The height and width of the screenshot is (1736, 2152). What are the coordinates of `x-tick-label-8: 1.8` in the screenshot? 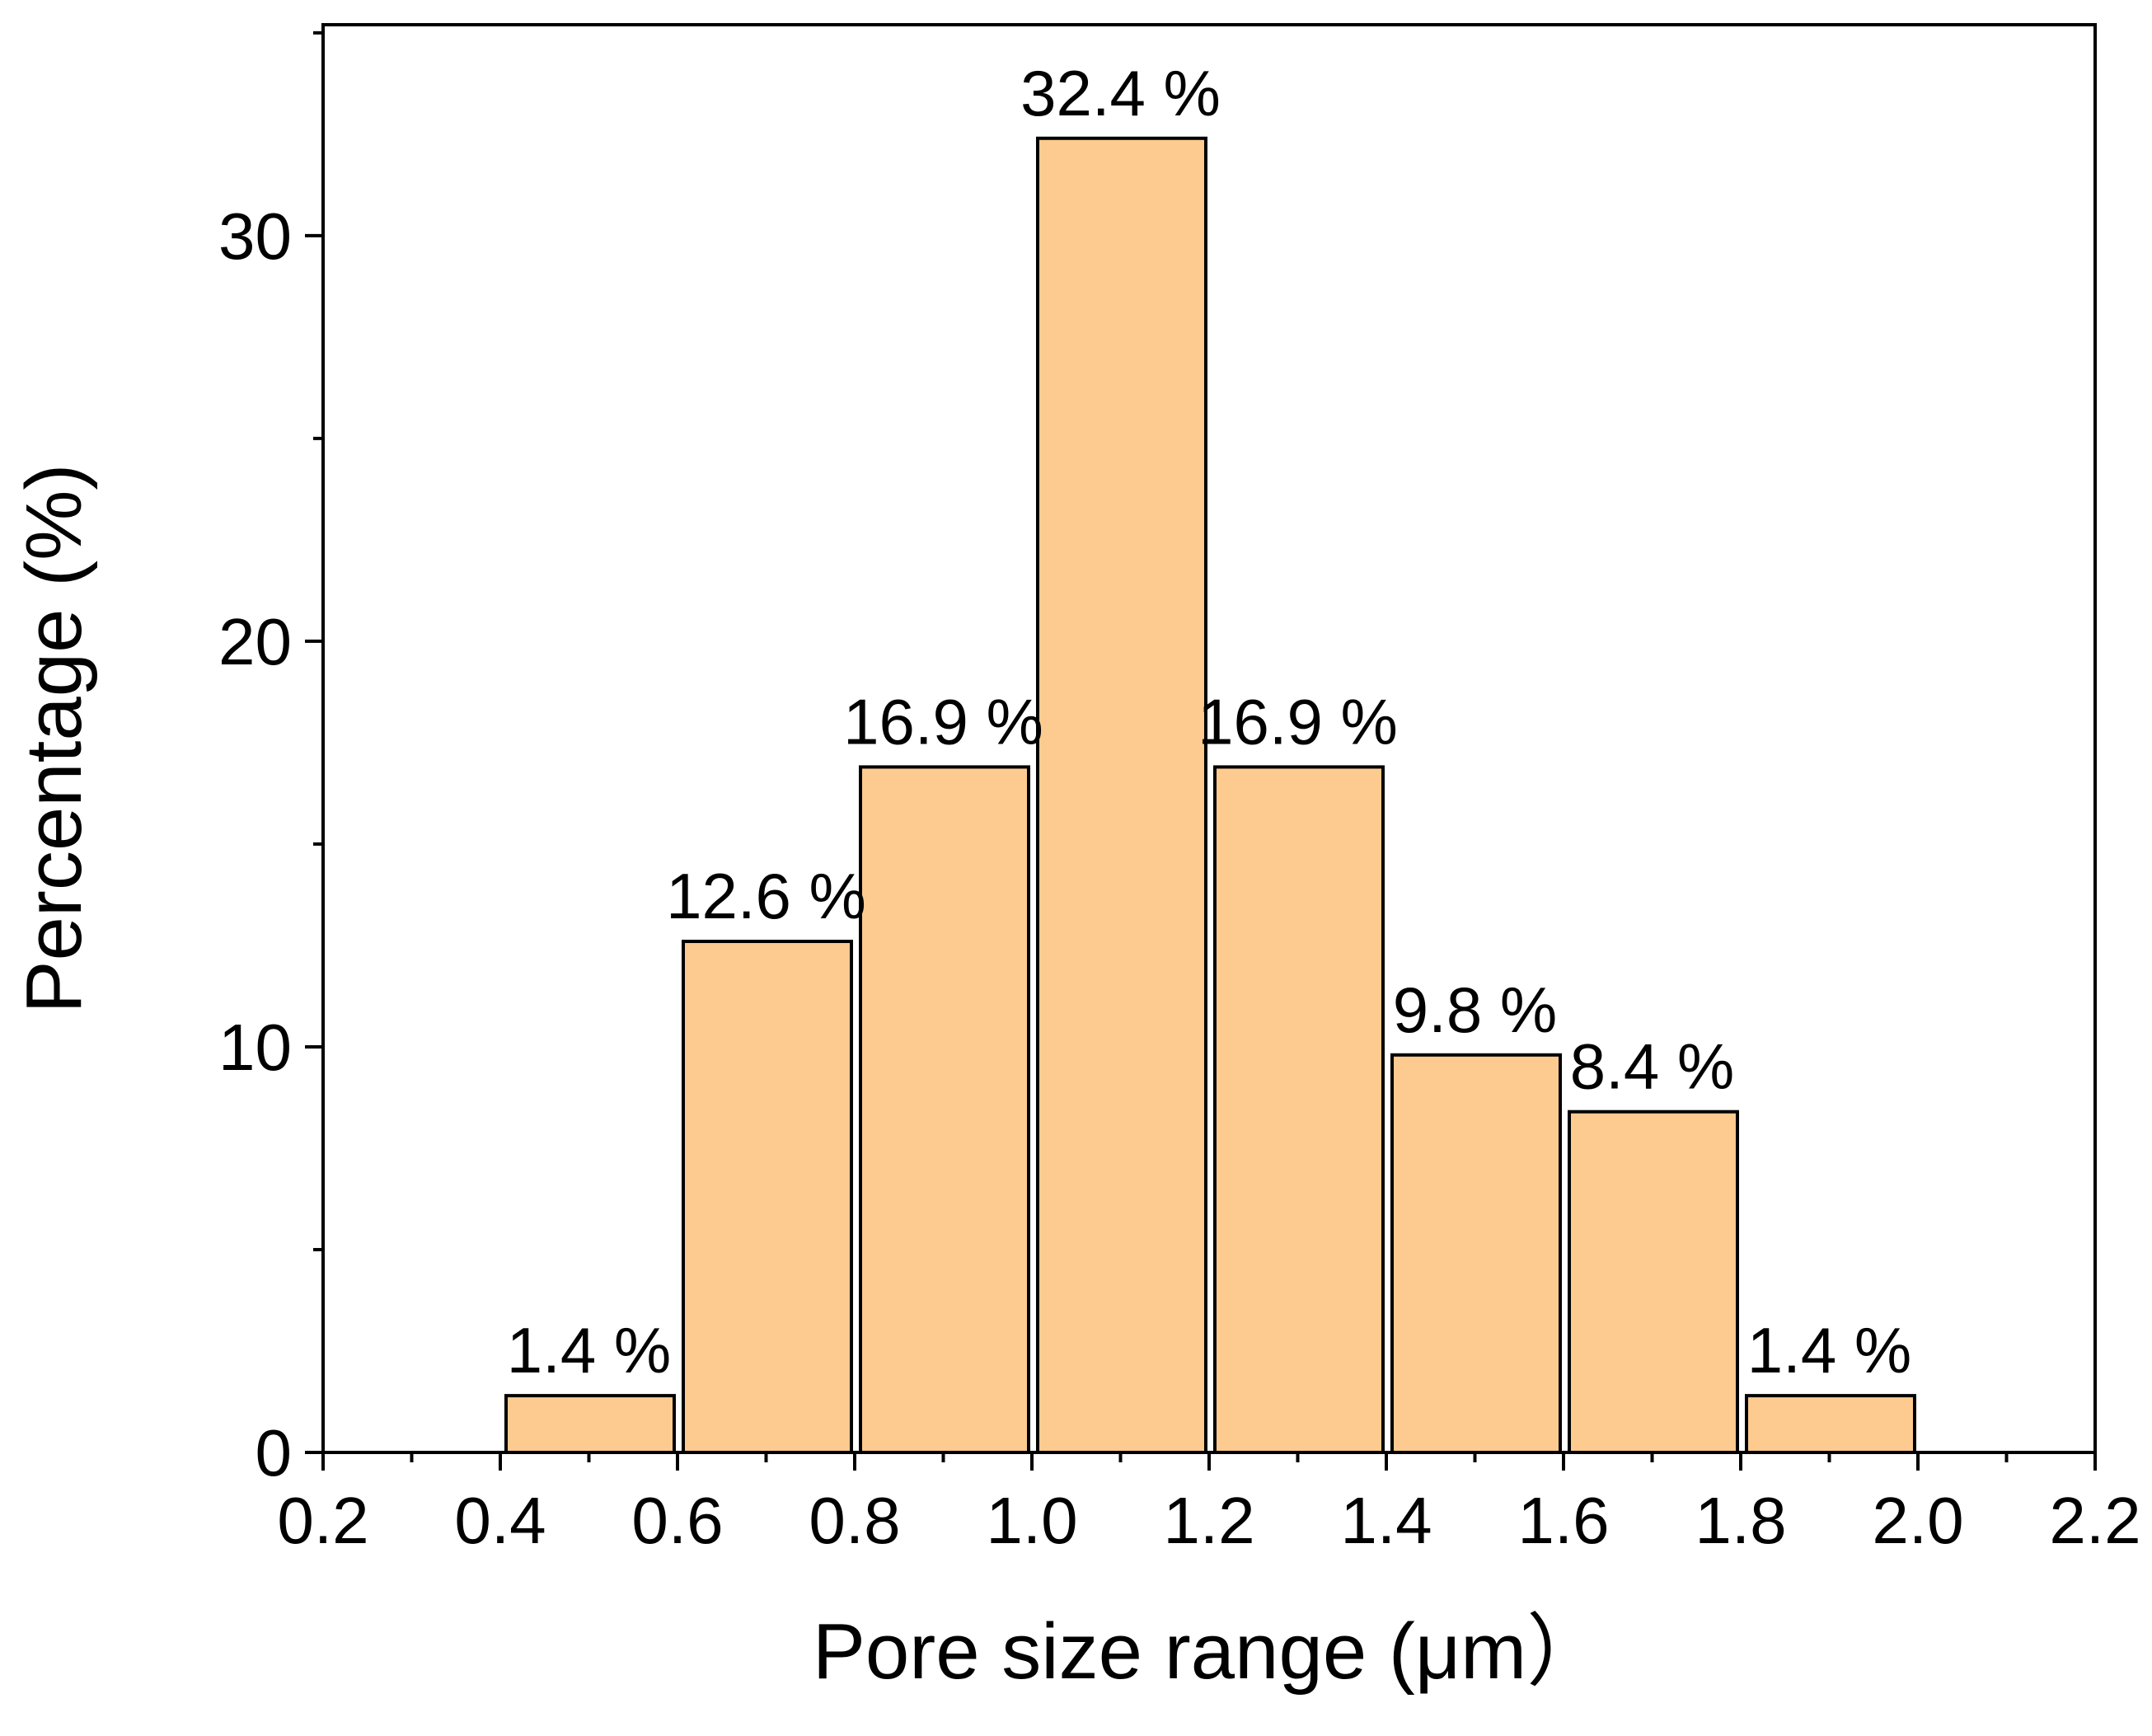 It's located at (1740, 1520).